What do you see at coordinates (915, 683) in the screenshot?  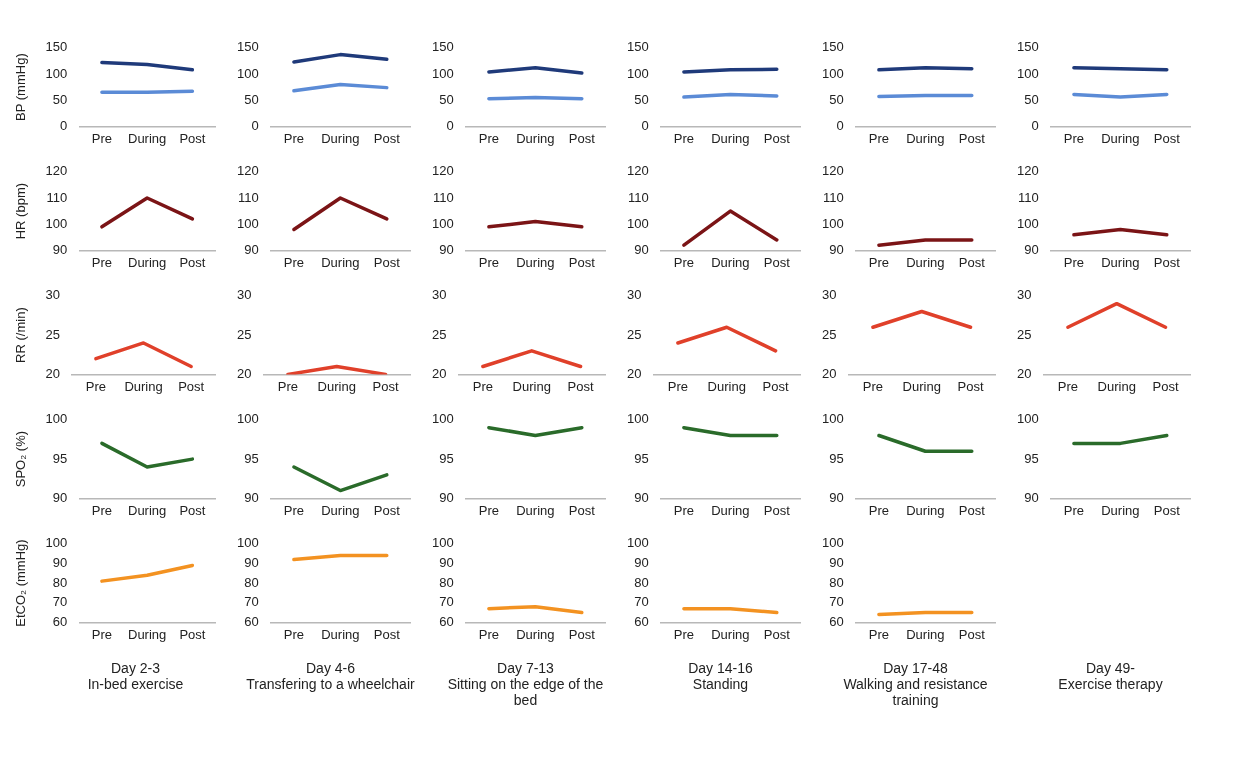 I see `x-axis-title: Day 17-48 Walking and resistance training` at bounding box center [915, 683].